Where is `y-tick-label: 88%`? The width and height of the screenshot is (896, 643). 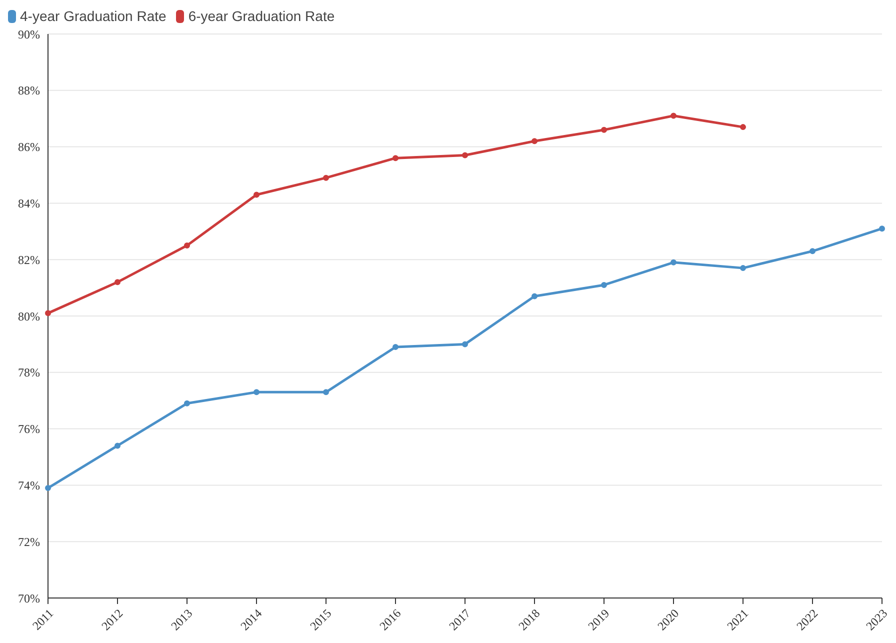
y-tick-label: 88% is located at coordinates (29, 91).